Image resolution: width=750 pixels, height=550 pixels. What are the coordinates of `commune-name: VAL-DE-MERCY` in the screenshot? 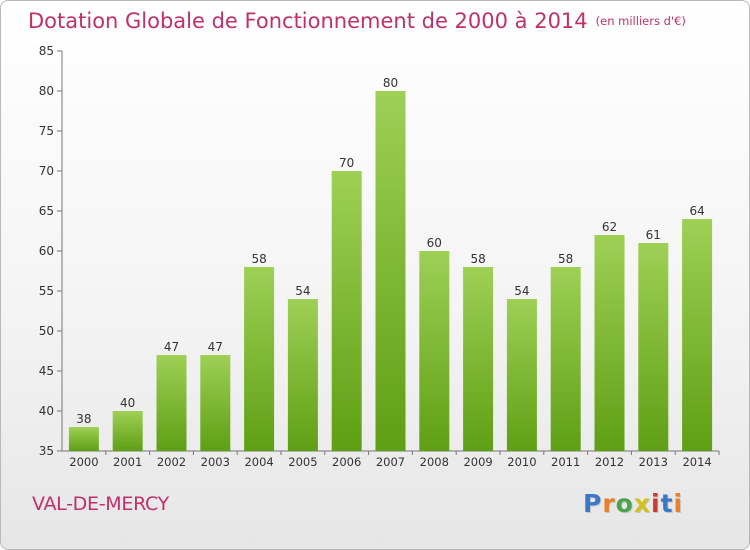 It's located at (100, 504).